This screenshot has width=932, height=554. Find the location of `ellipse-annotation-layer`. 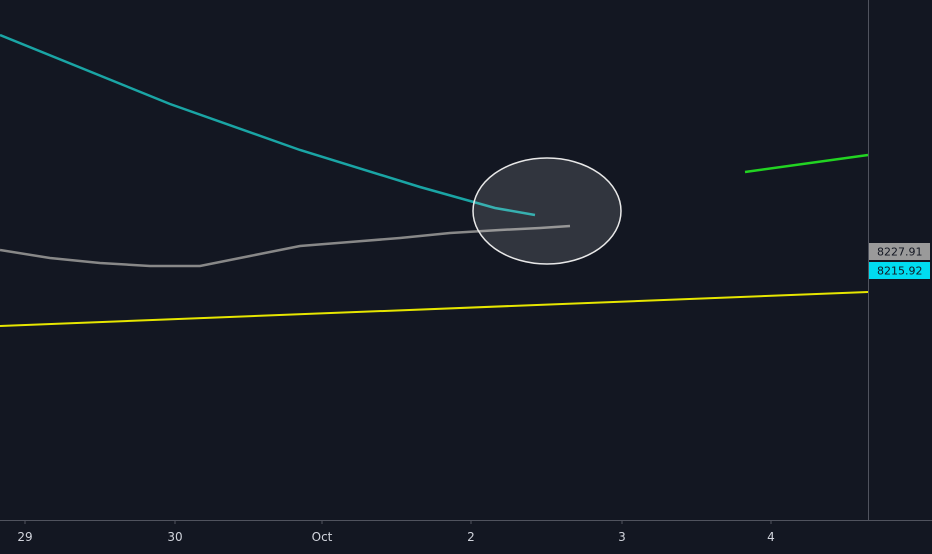

ellipse-annotation-layer is located at coordinates (547, 211).